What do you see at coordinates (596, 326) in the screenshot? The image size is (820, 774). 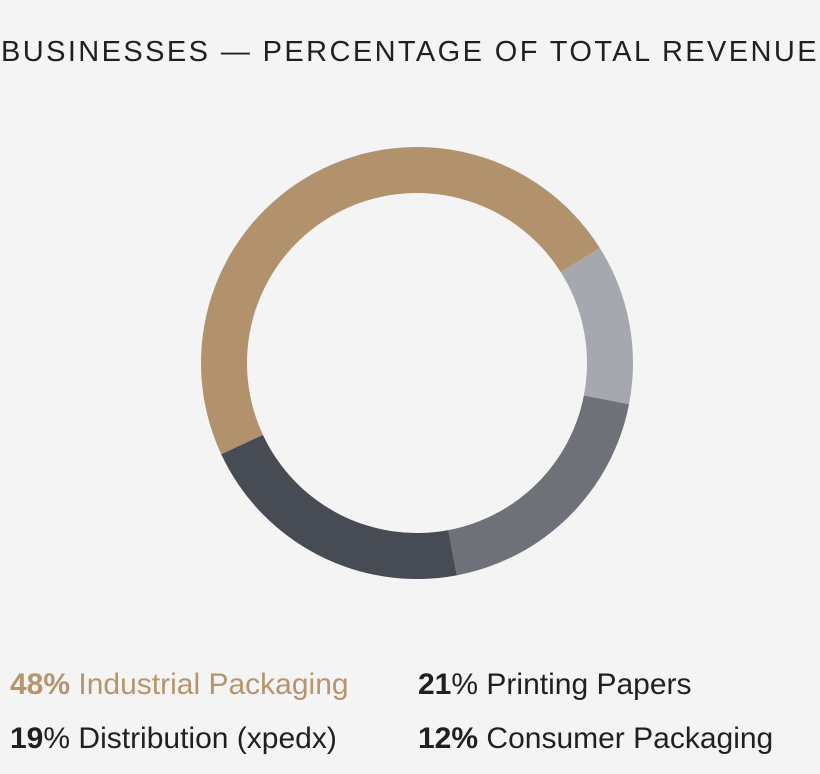 I see `donut-slice-consumer-packaging` at bounding box center [596, 326].